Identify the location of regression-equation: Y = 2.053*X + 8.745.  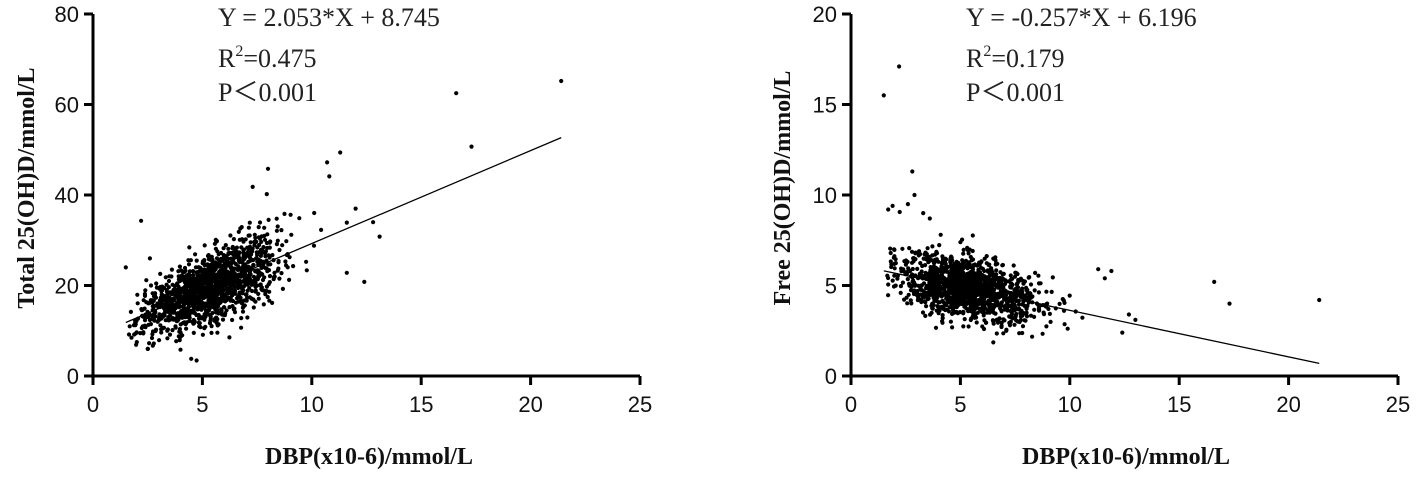
(329, 17).